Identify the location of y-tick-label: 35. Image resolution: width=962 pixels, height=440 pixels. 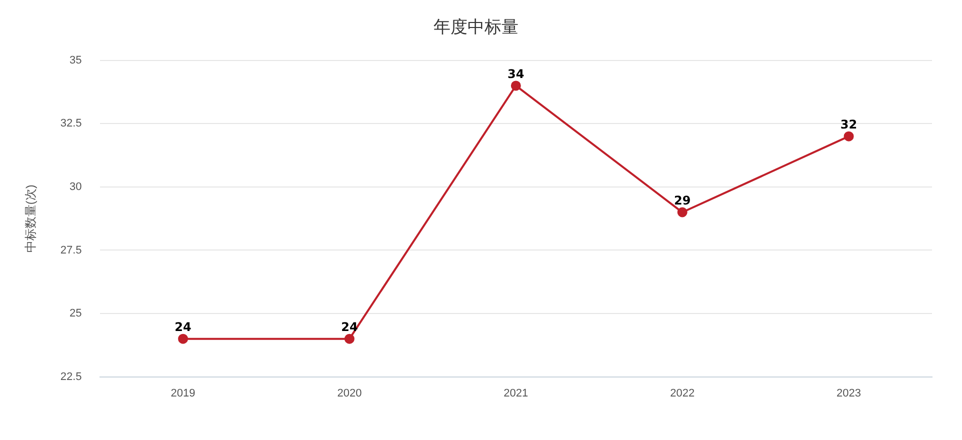
(76, 60).